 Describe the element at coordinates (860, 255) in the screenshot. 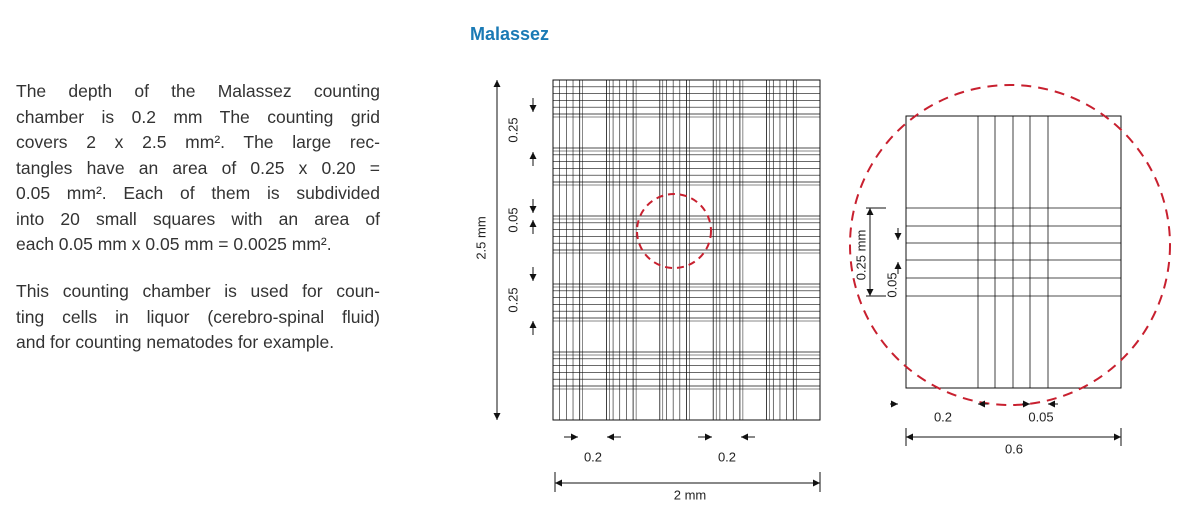

I see `label: 0.25 mm` at that location.